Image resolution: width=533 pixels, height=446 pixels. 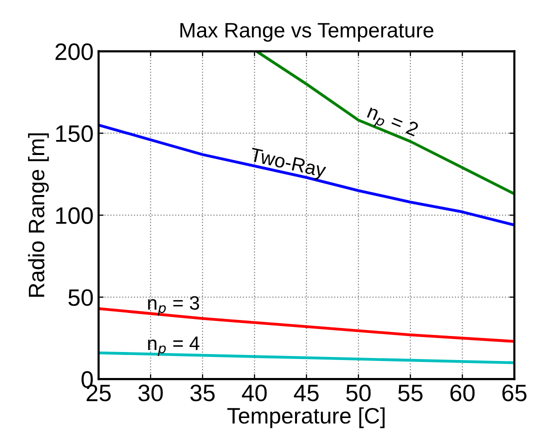 What do you see at coordinates (307, 32) in the screenshot?
I see `chart-title: Max Range vs Temperature` at bounding box center [307, 32].